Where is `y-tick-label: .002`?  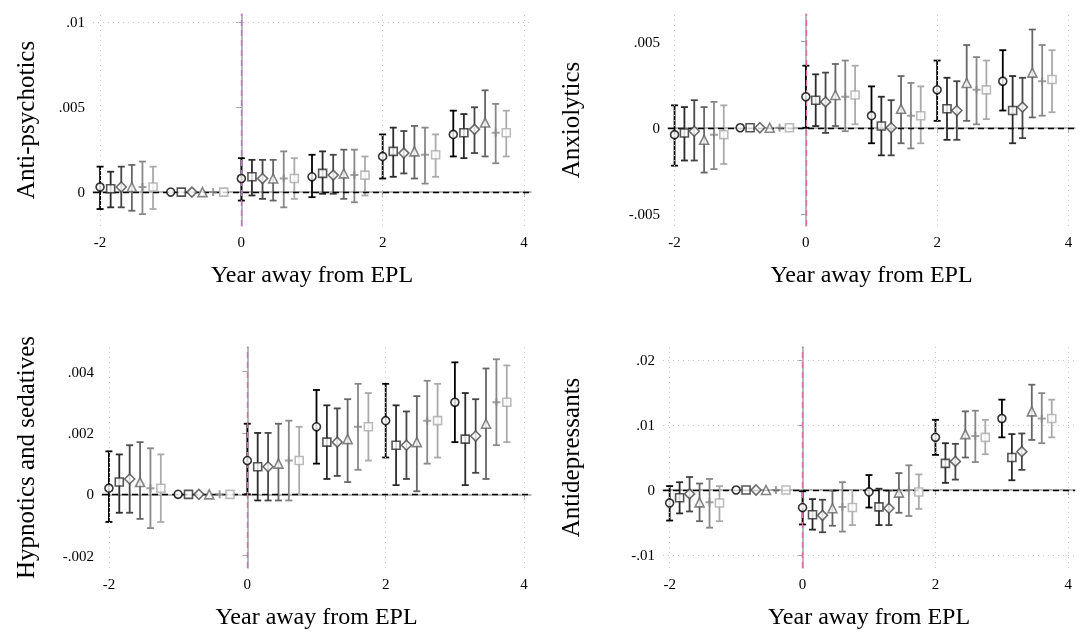
y-tick-label: .002 is located at coordinates (80, 432).